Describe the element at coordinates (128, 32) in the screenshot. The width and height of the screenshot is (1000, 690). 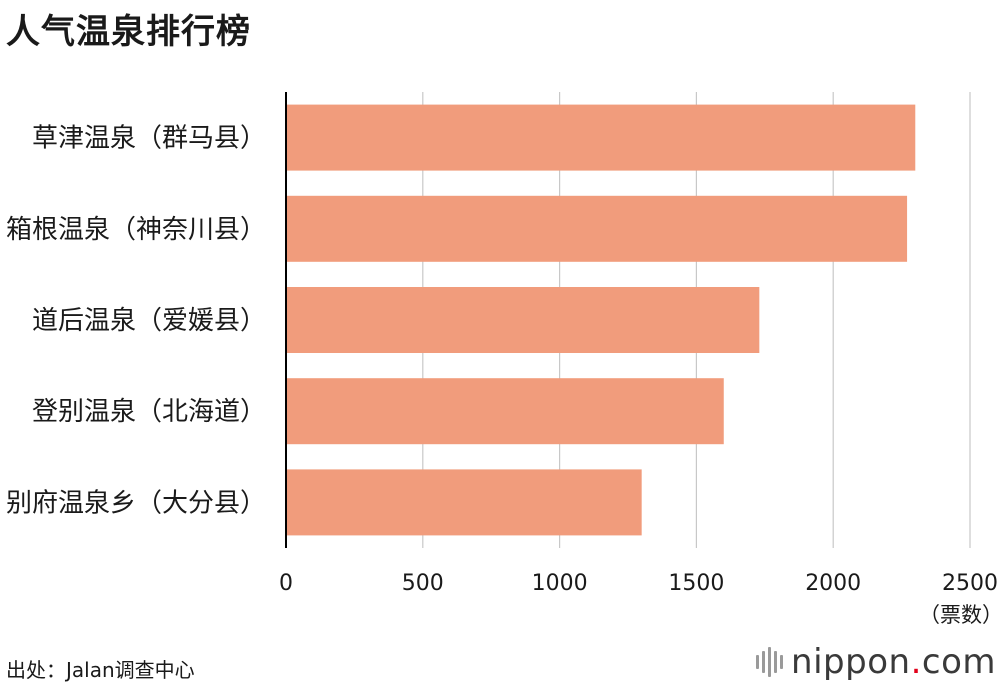
I see `chart-title: 人气温泉排行榜` at that location.